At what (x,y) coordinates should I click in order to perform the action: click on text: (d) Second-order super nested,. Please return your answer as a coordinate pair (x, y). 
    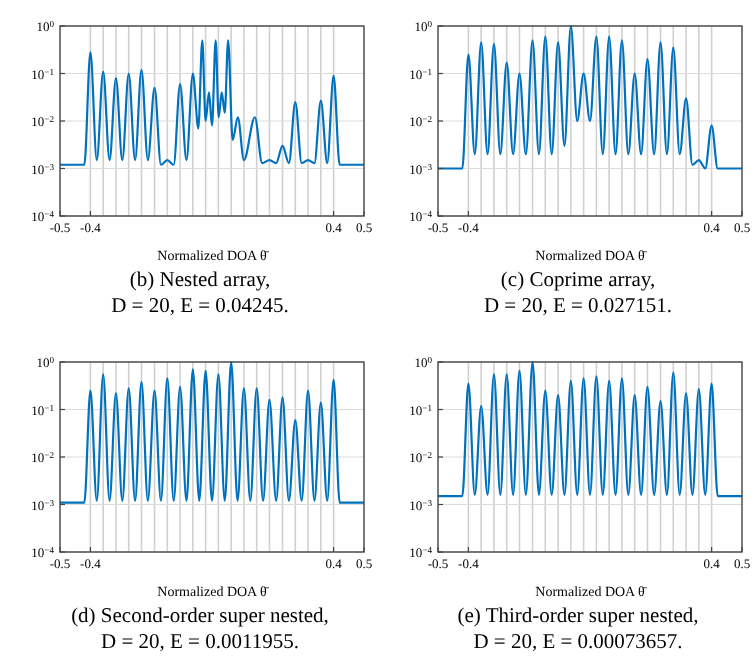
    Looking at the image, I should click on (200, 617).